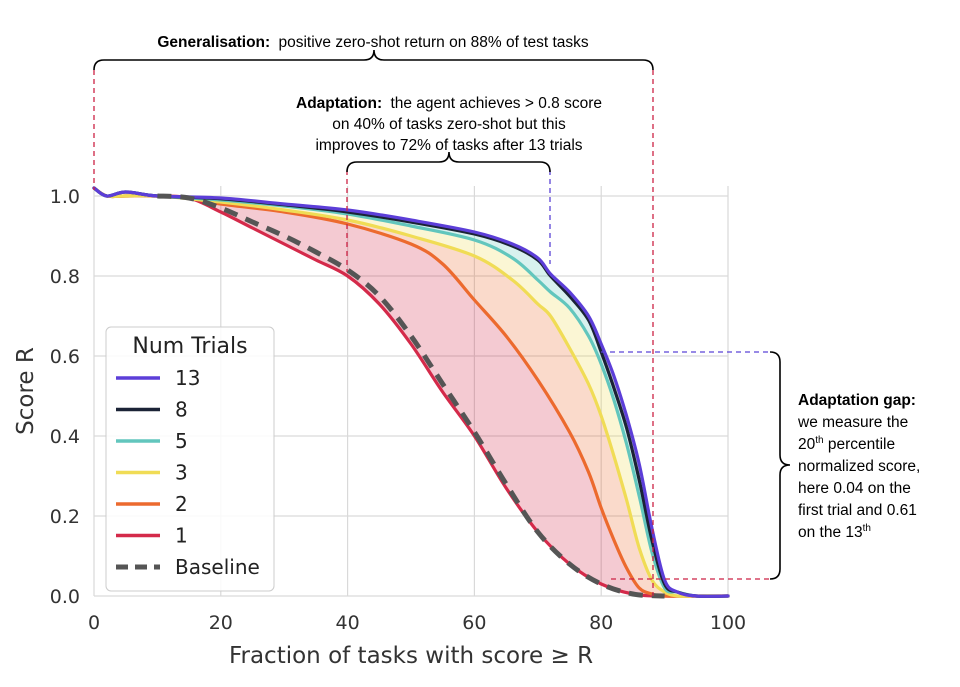 The width and height of the screenshot is (960, 687). Describe the element at coordinates (187, 378) in the screenshot. I see `legend-label-13: 13` at that location.